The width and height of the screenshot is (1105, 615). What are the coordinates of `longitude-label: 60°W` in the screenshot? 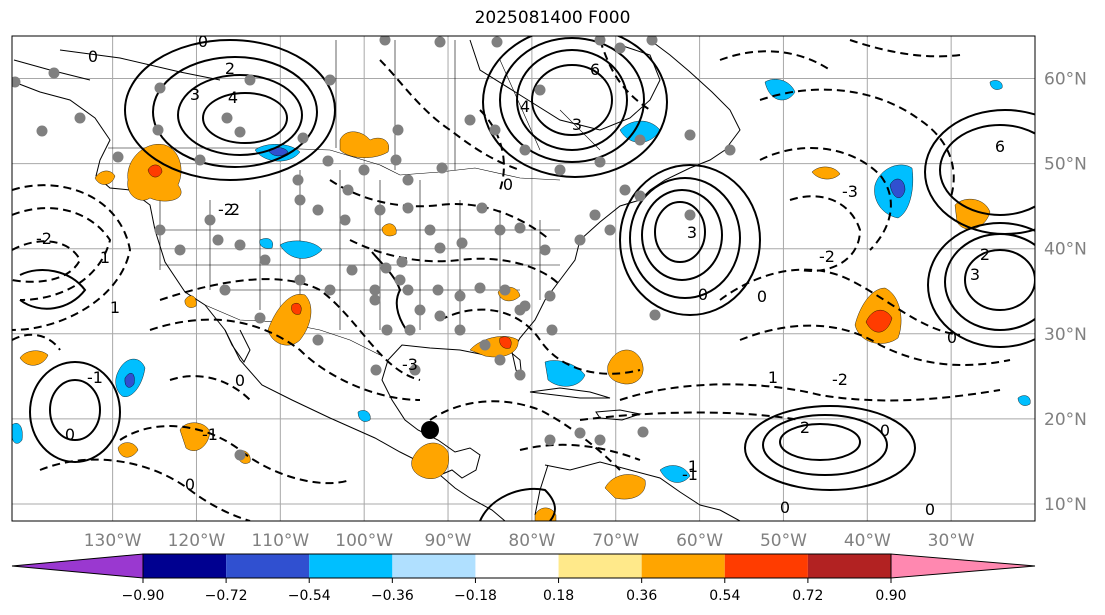 It's located at (699, 541).